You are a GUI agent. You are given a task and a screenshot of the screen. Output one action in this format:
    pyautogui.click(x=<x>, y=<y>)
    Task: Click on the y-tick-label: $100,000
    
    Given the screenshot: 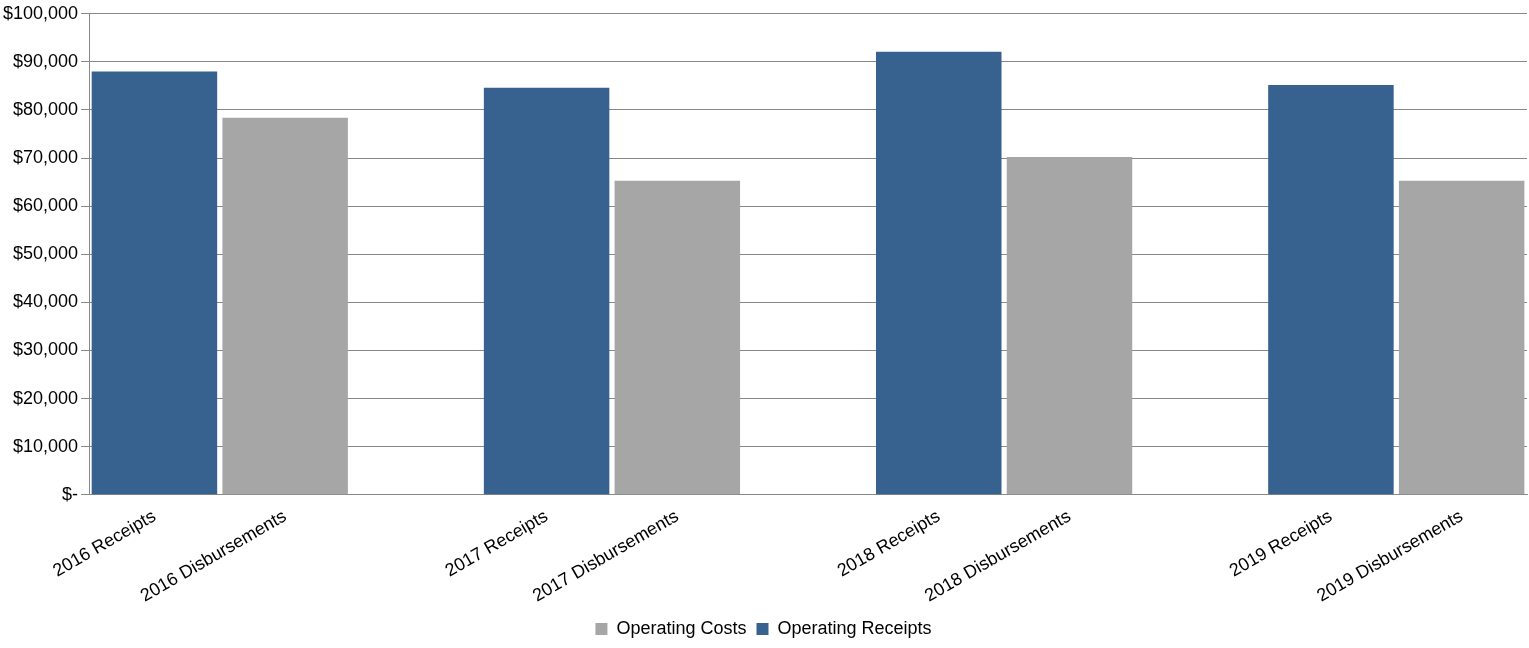 What is the action you would take?
    pyautogui.click(x=41, y=12)
    